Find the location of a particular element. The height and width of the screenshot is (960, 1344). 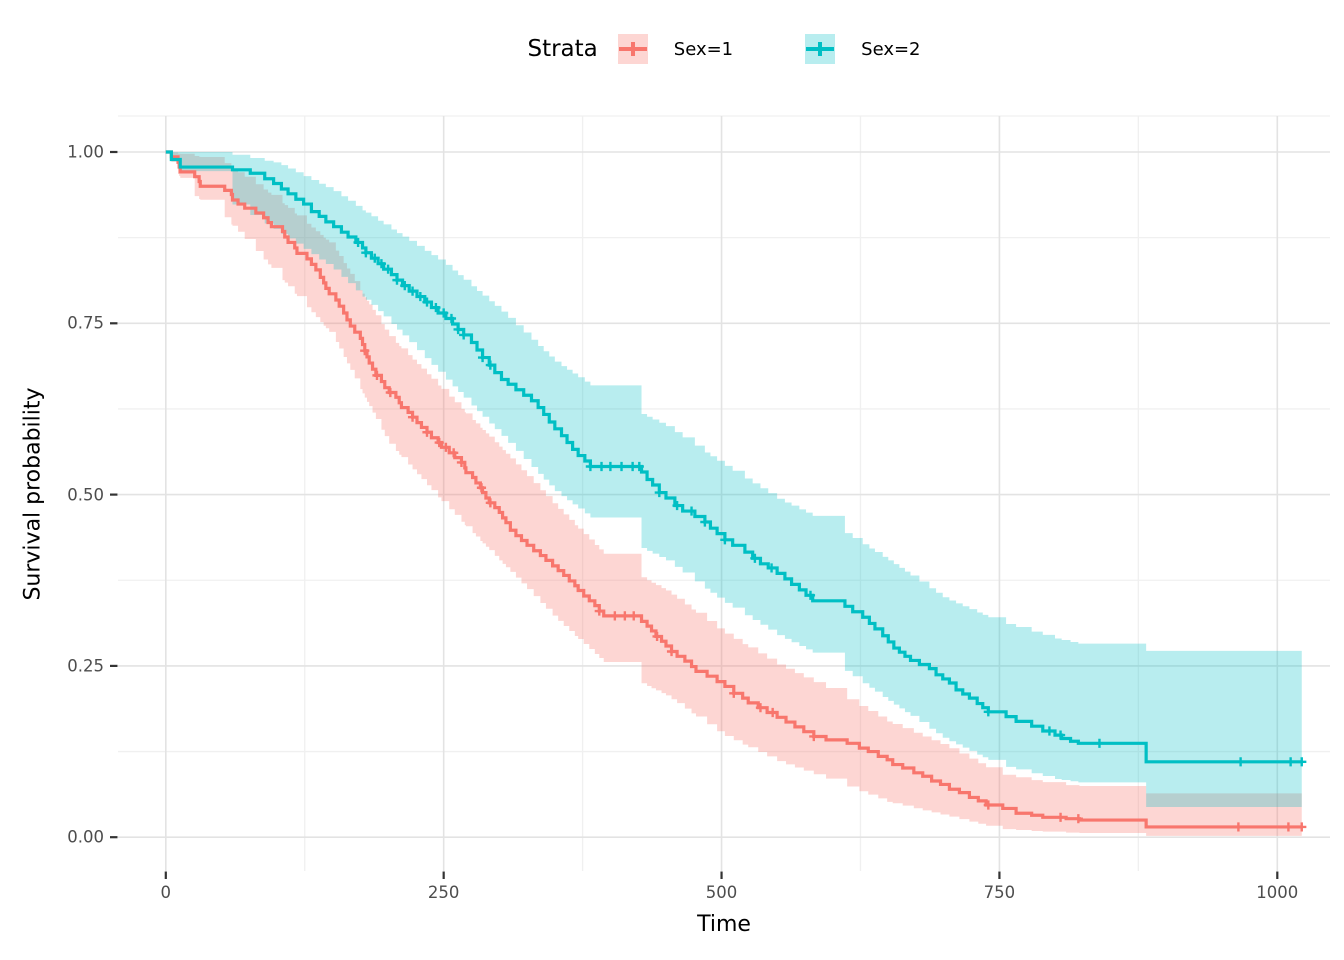

x-tick-label-250: 250 is located at coordinates (443, 892).